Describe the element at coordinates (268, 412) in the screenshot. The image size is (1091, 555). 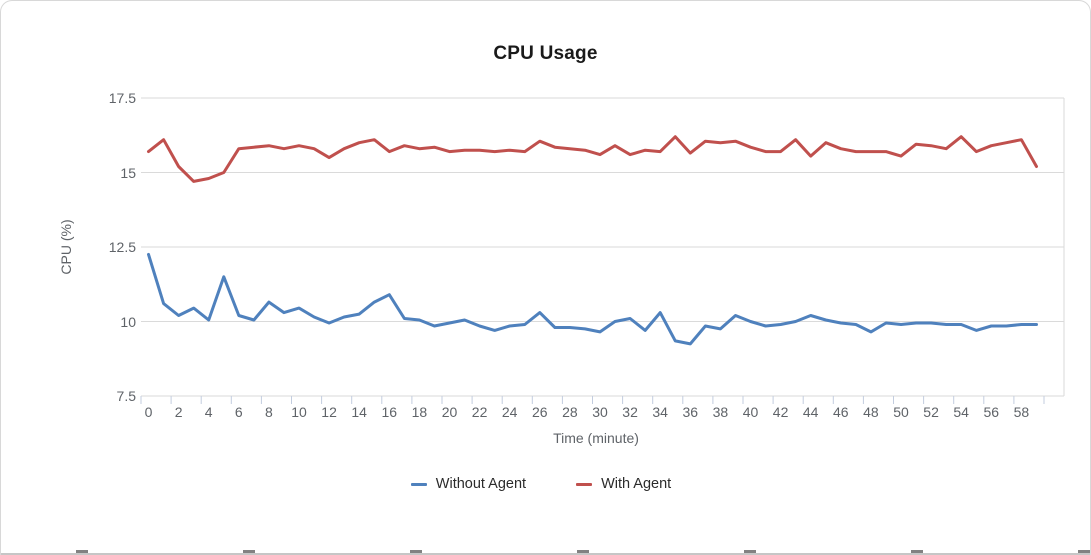
I see `x-tick-label: 8` at that location.